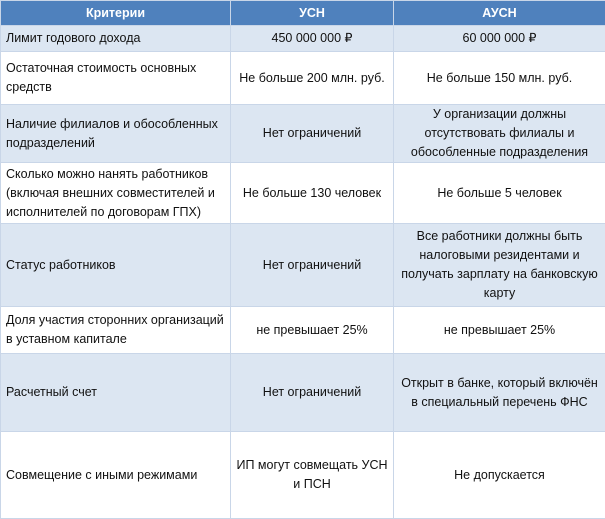  What do you see at coordinates (116, 393) in the screenshot?
I see `criterion-cell: Расчетный счет` at bounding box center [116, 393].